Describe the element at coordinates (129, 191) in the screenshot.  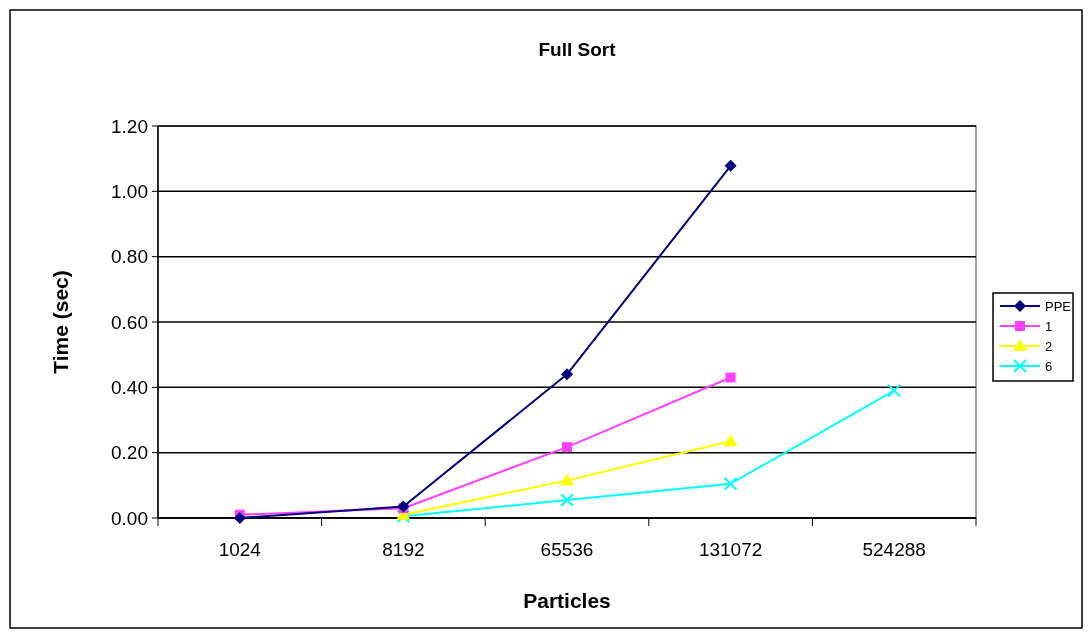
I see `y-tick-label: 1.00` at that location.